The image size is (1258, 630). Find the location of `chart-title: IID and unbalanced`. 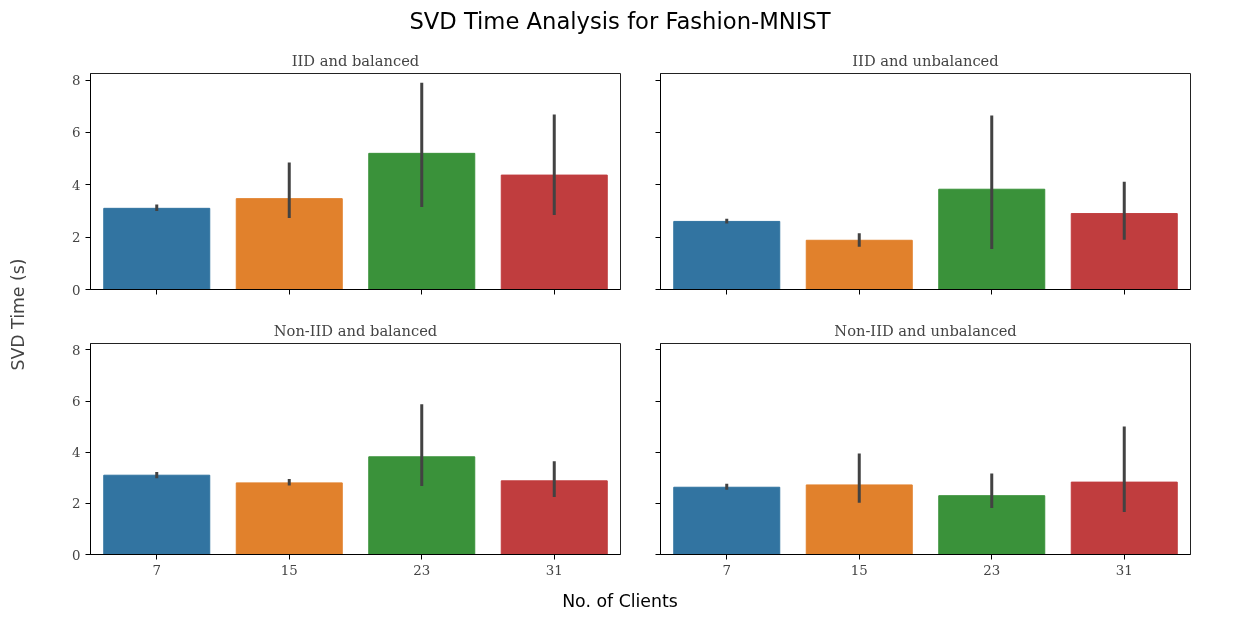

chart-title: IID and unbalanced is located at coordinates (925, 60).